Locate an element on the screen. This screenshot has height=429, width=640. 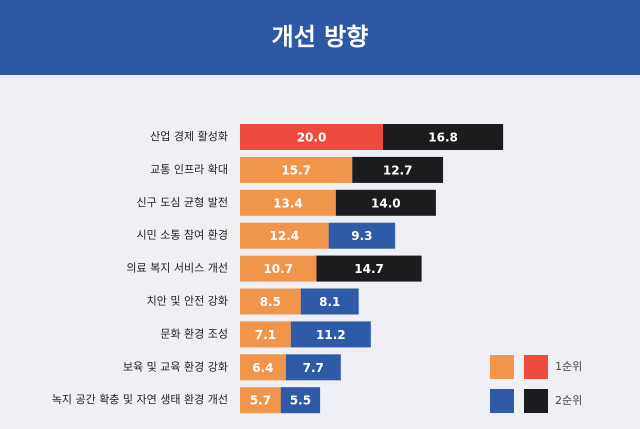
value-label: 11.2 is located at coordinates (331, 335).